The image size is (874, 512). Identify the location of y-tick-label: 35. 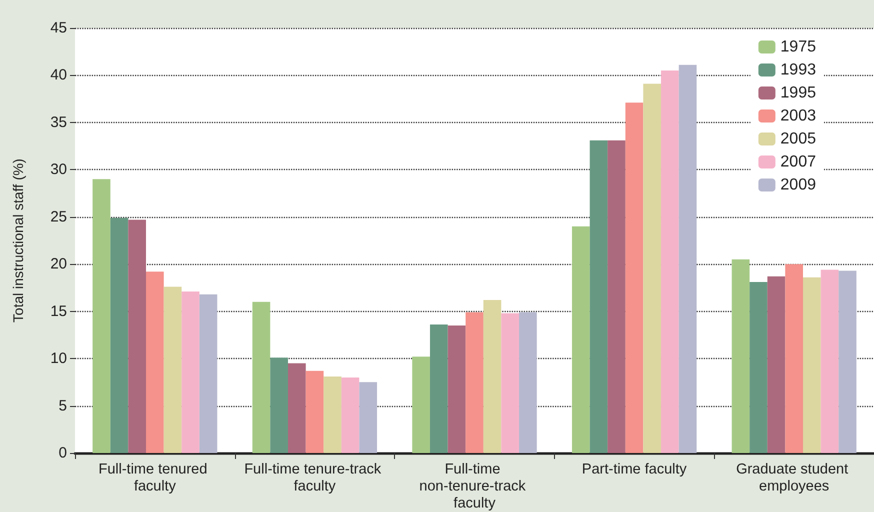
(58, 122).